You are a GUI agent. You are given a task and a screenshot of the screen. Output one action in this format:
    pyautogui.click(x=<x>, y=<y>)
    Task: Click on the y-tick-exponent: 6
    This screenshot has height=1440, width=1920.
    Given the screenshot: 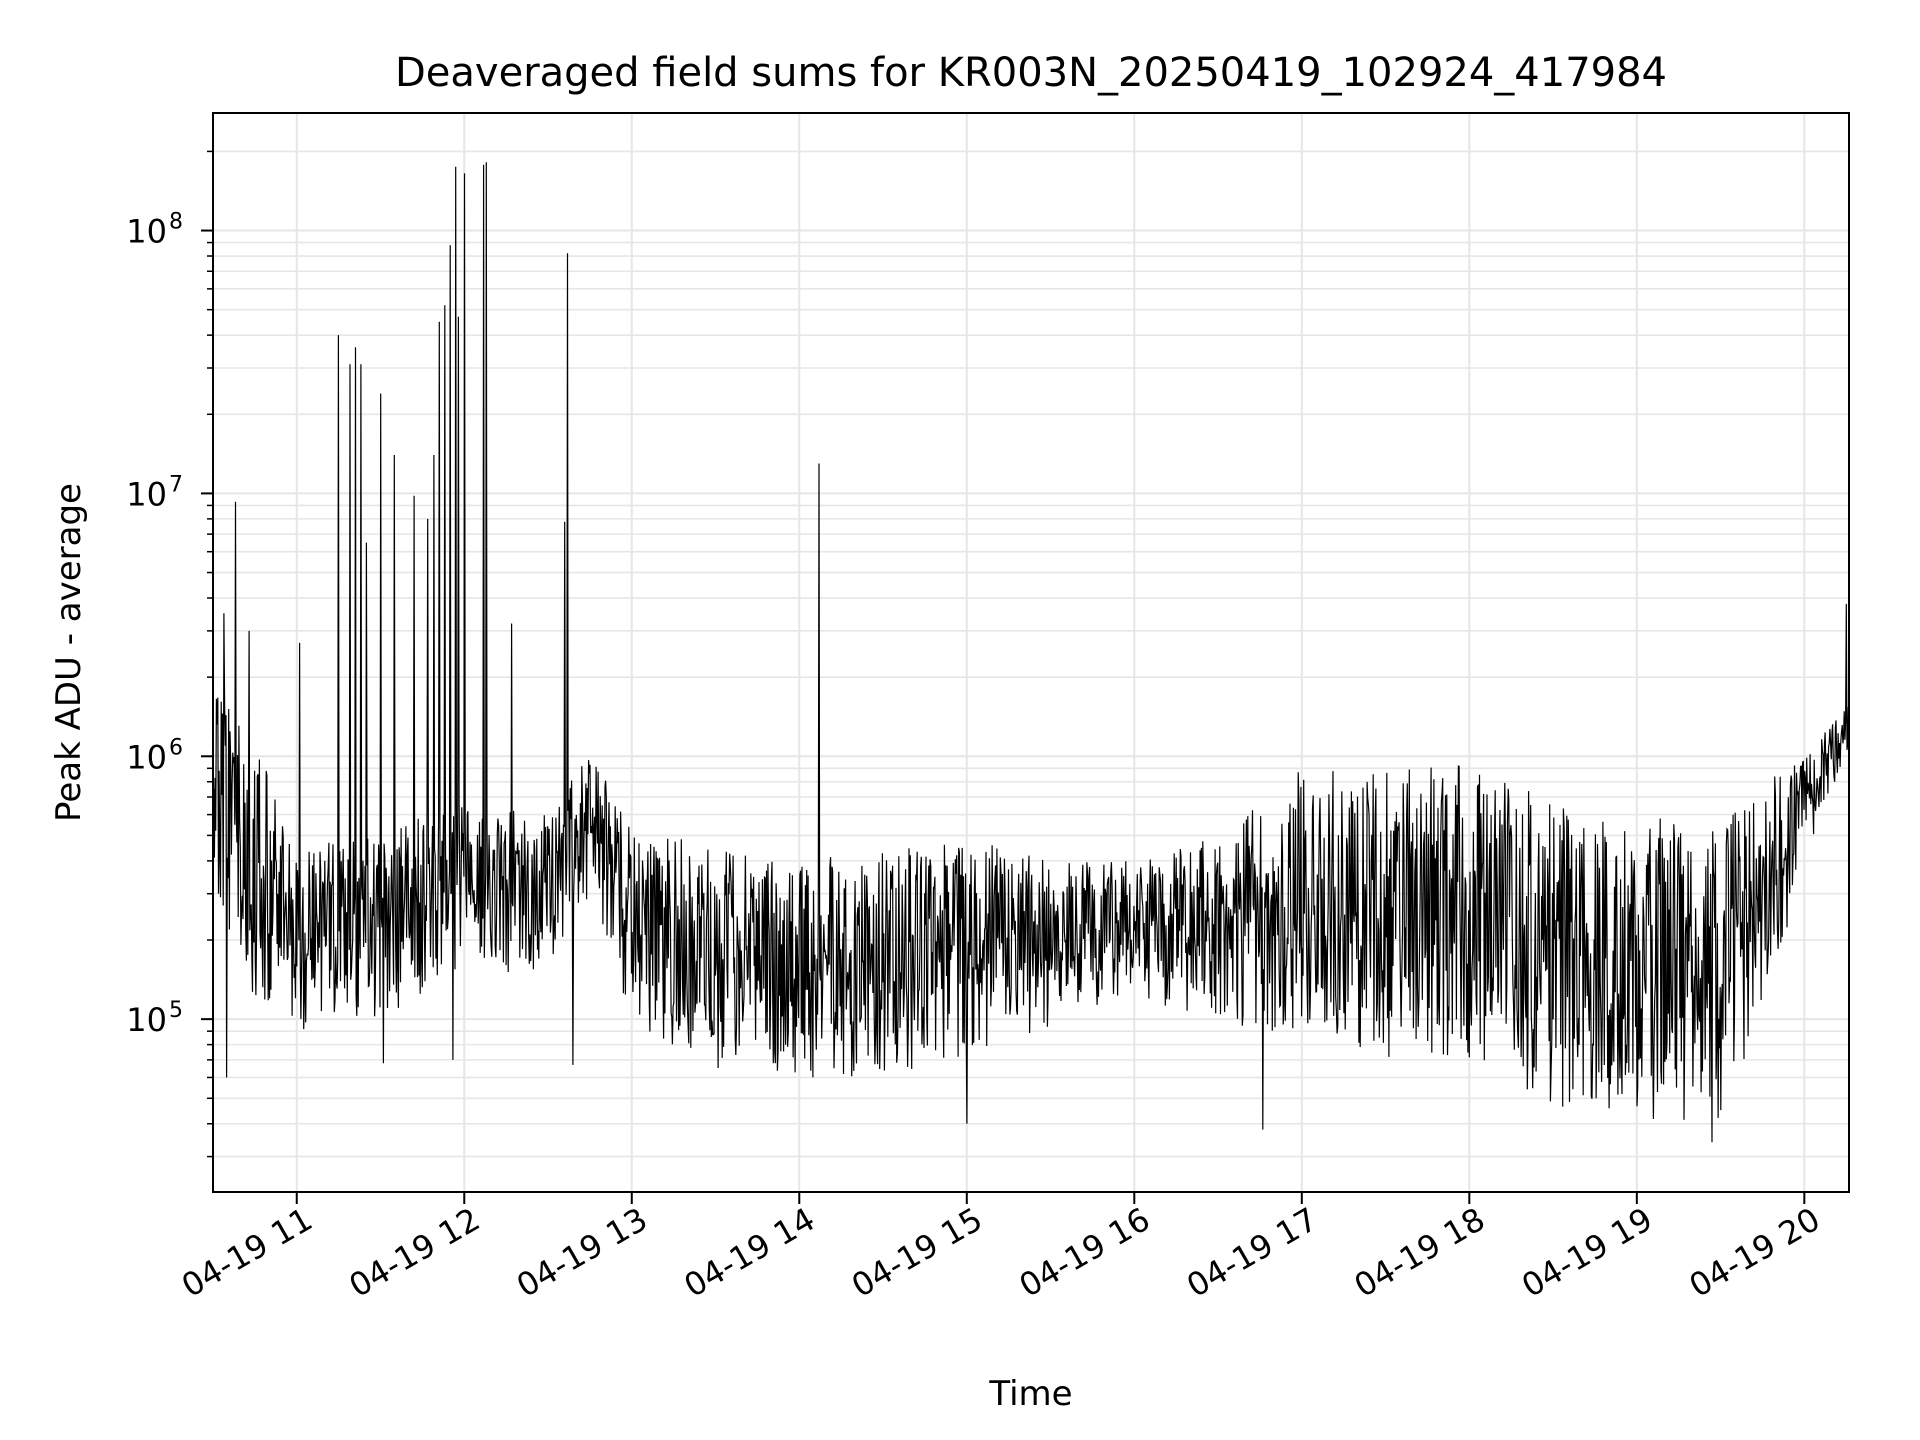 What is the action you would take?
    pyautogui.click(x=176, y=747)
    